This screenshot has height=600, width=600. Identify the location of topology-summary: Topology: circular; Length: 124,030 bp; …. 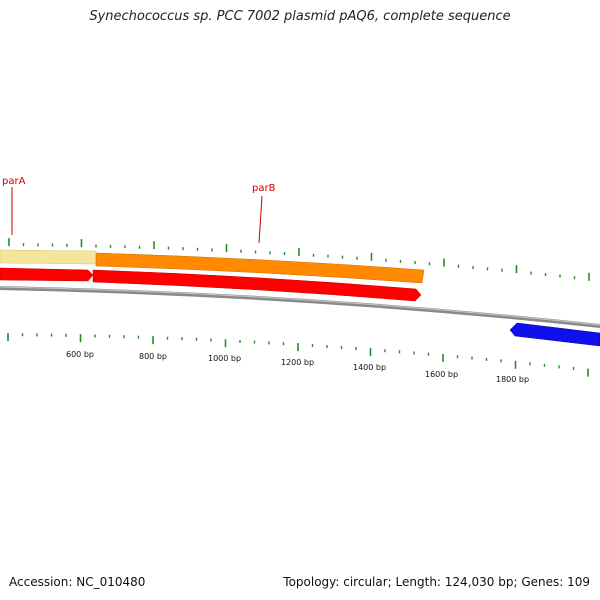
(436, 582).